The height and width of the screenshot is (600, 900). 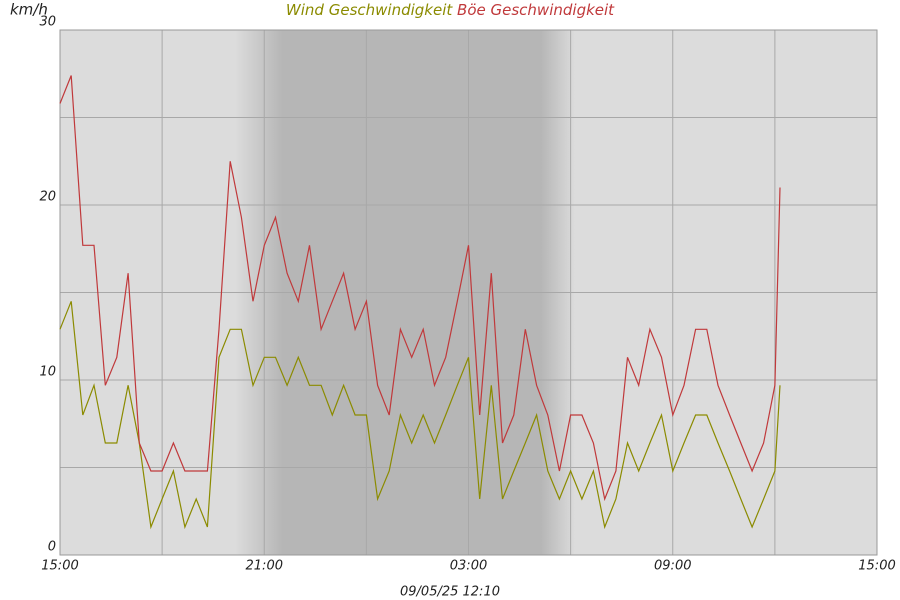 What do you see at coordinates (264, 566) in the screenshot?
I see `x-tick-label: 21:00` at bounding box center [264, 566].